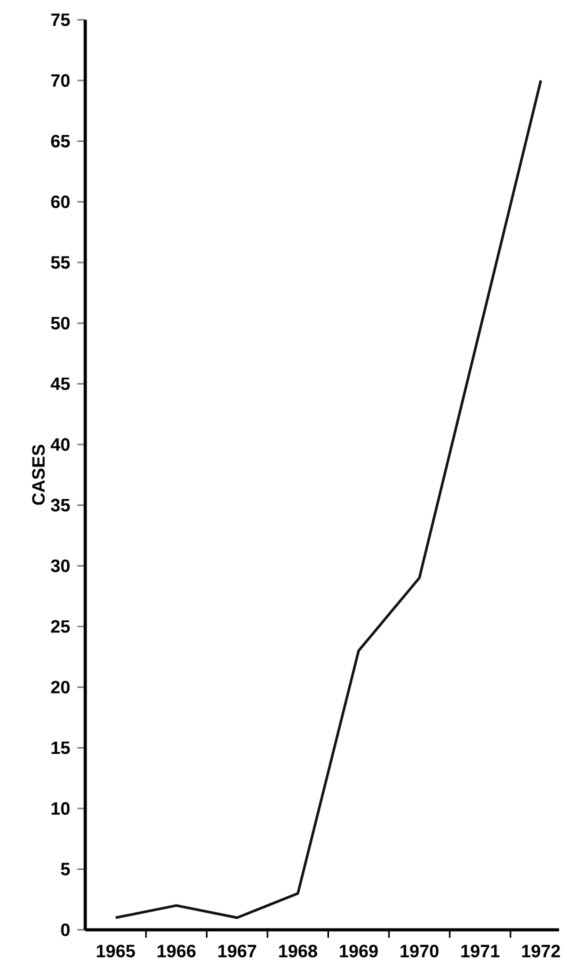  What do you see at coordinates (38, 474) in the screenshot?
I see `y-axis-title: CASES` at bounding box center [38, 474].